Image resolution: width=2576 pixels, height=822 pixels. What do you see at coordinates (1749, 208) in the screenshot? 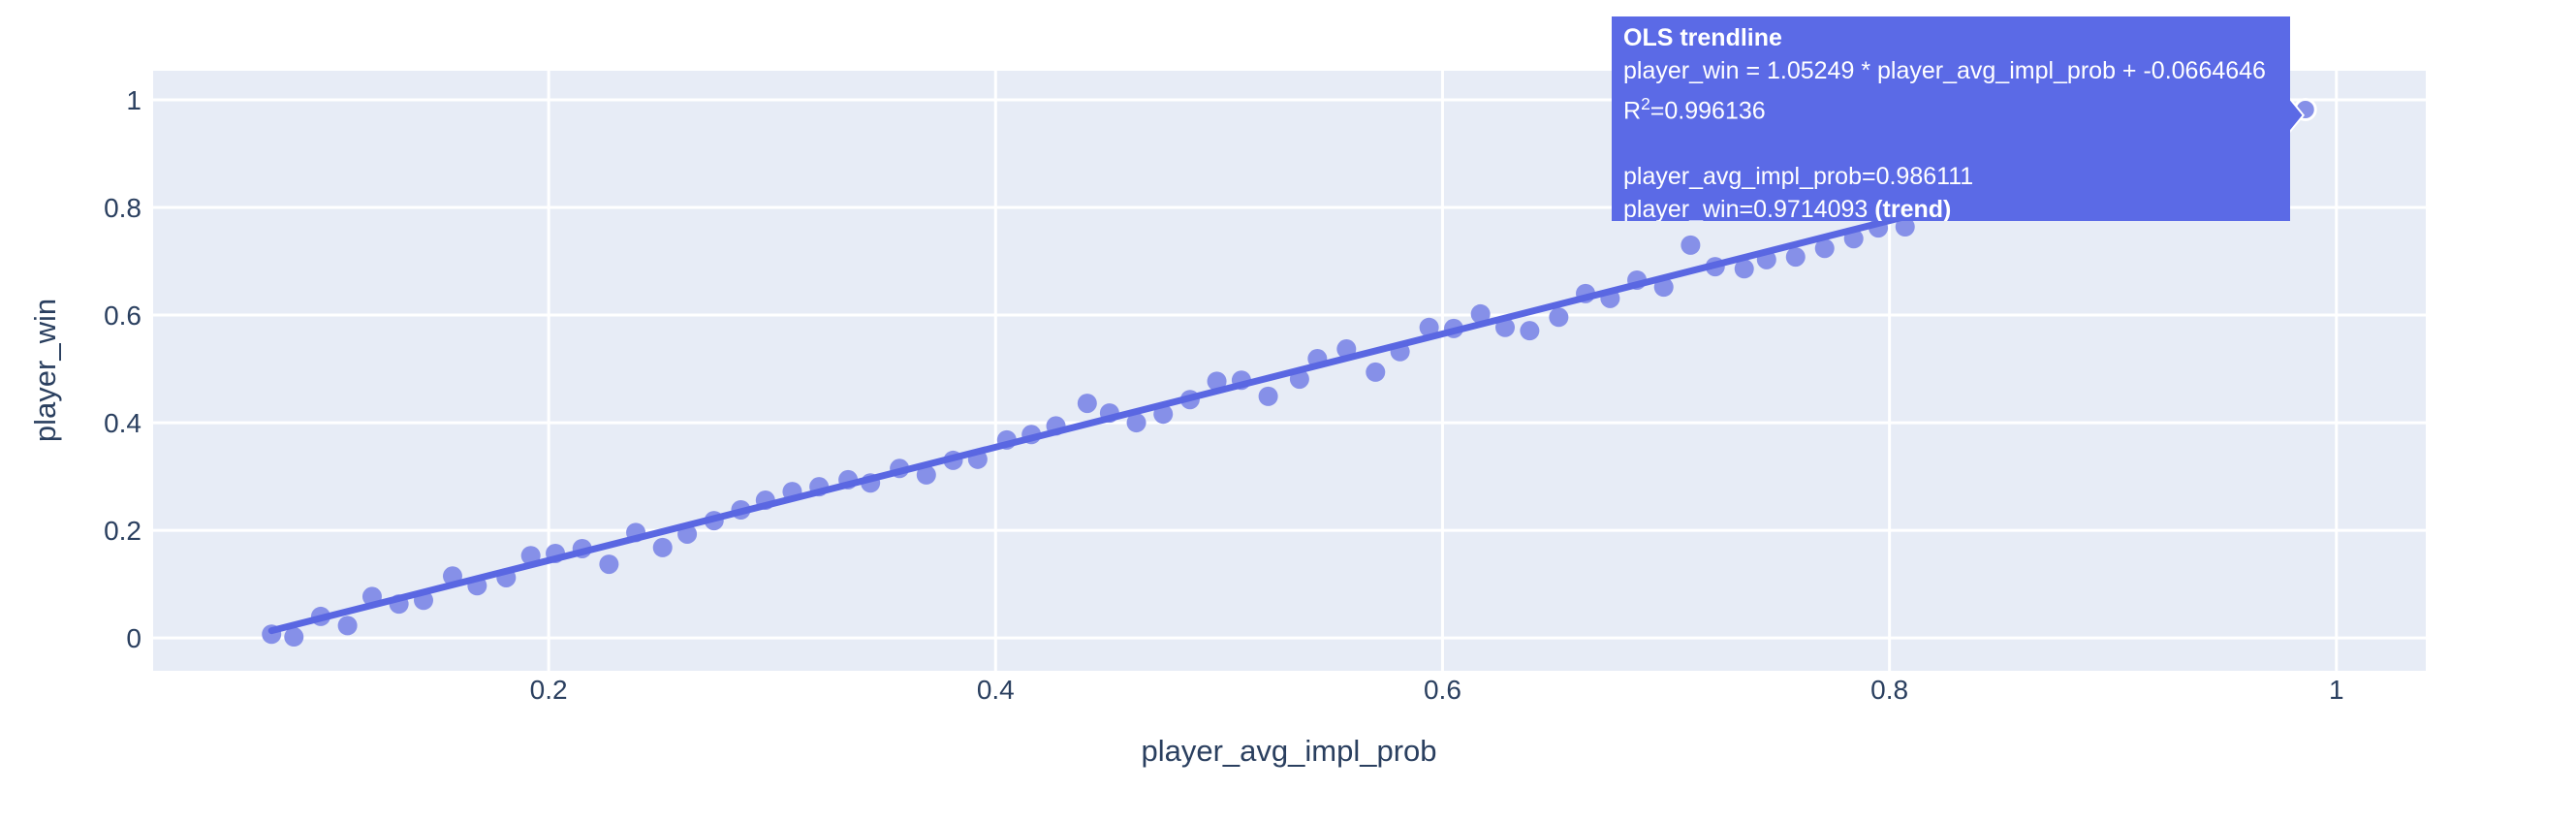
I see `tooltip-y-value-text: player_win=0.9714093` at bounding box center [1749, 208].